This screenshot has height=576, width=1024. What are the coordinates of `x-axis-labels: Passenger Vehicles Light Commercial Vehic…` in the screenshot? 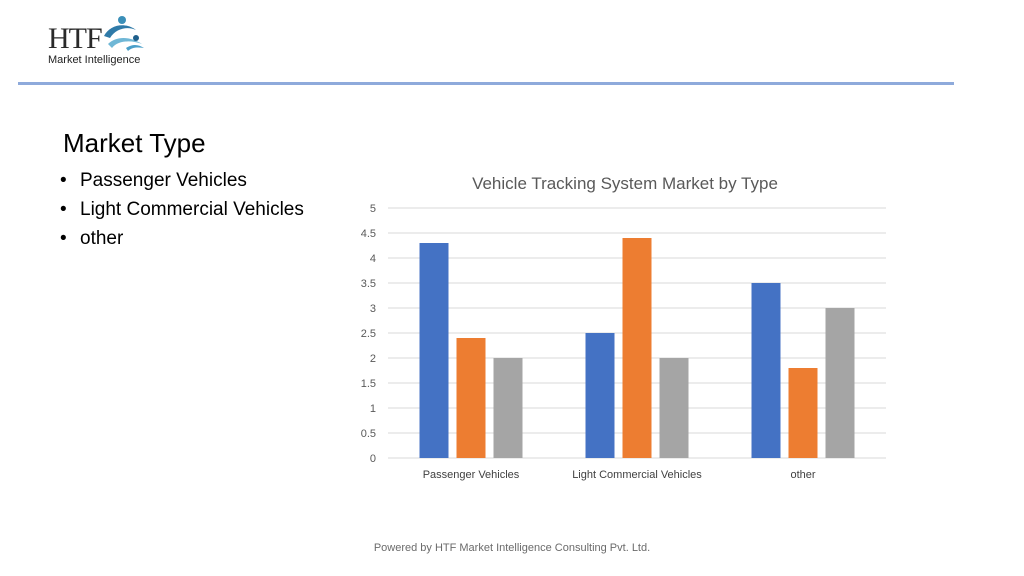 It's located at (619, 475).